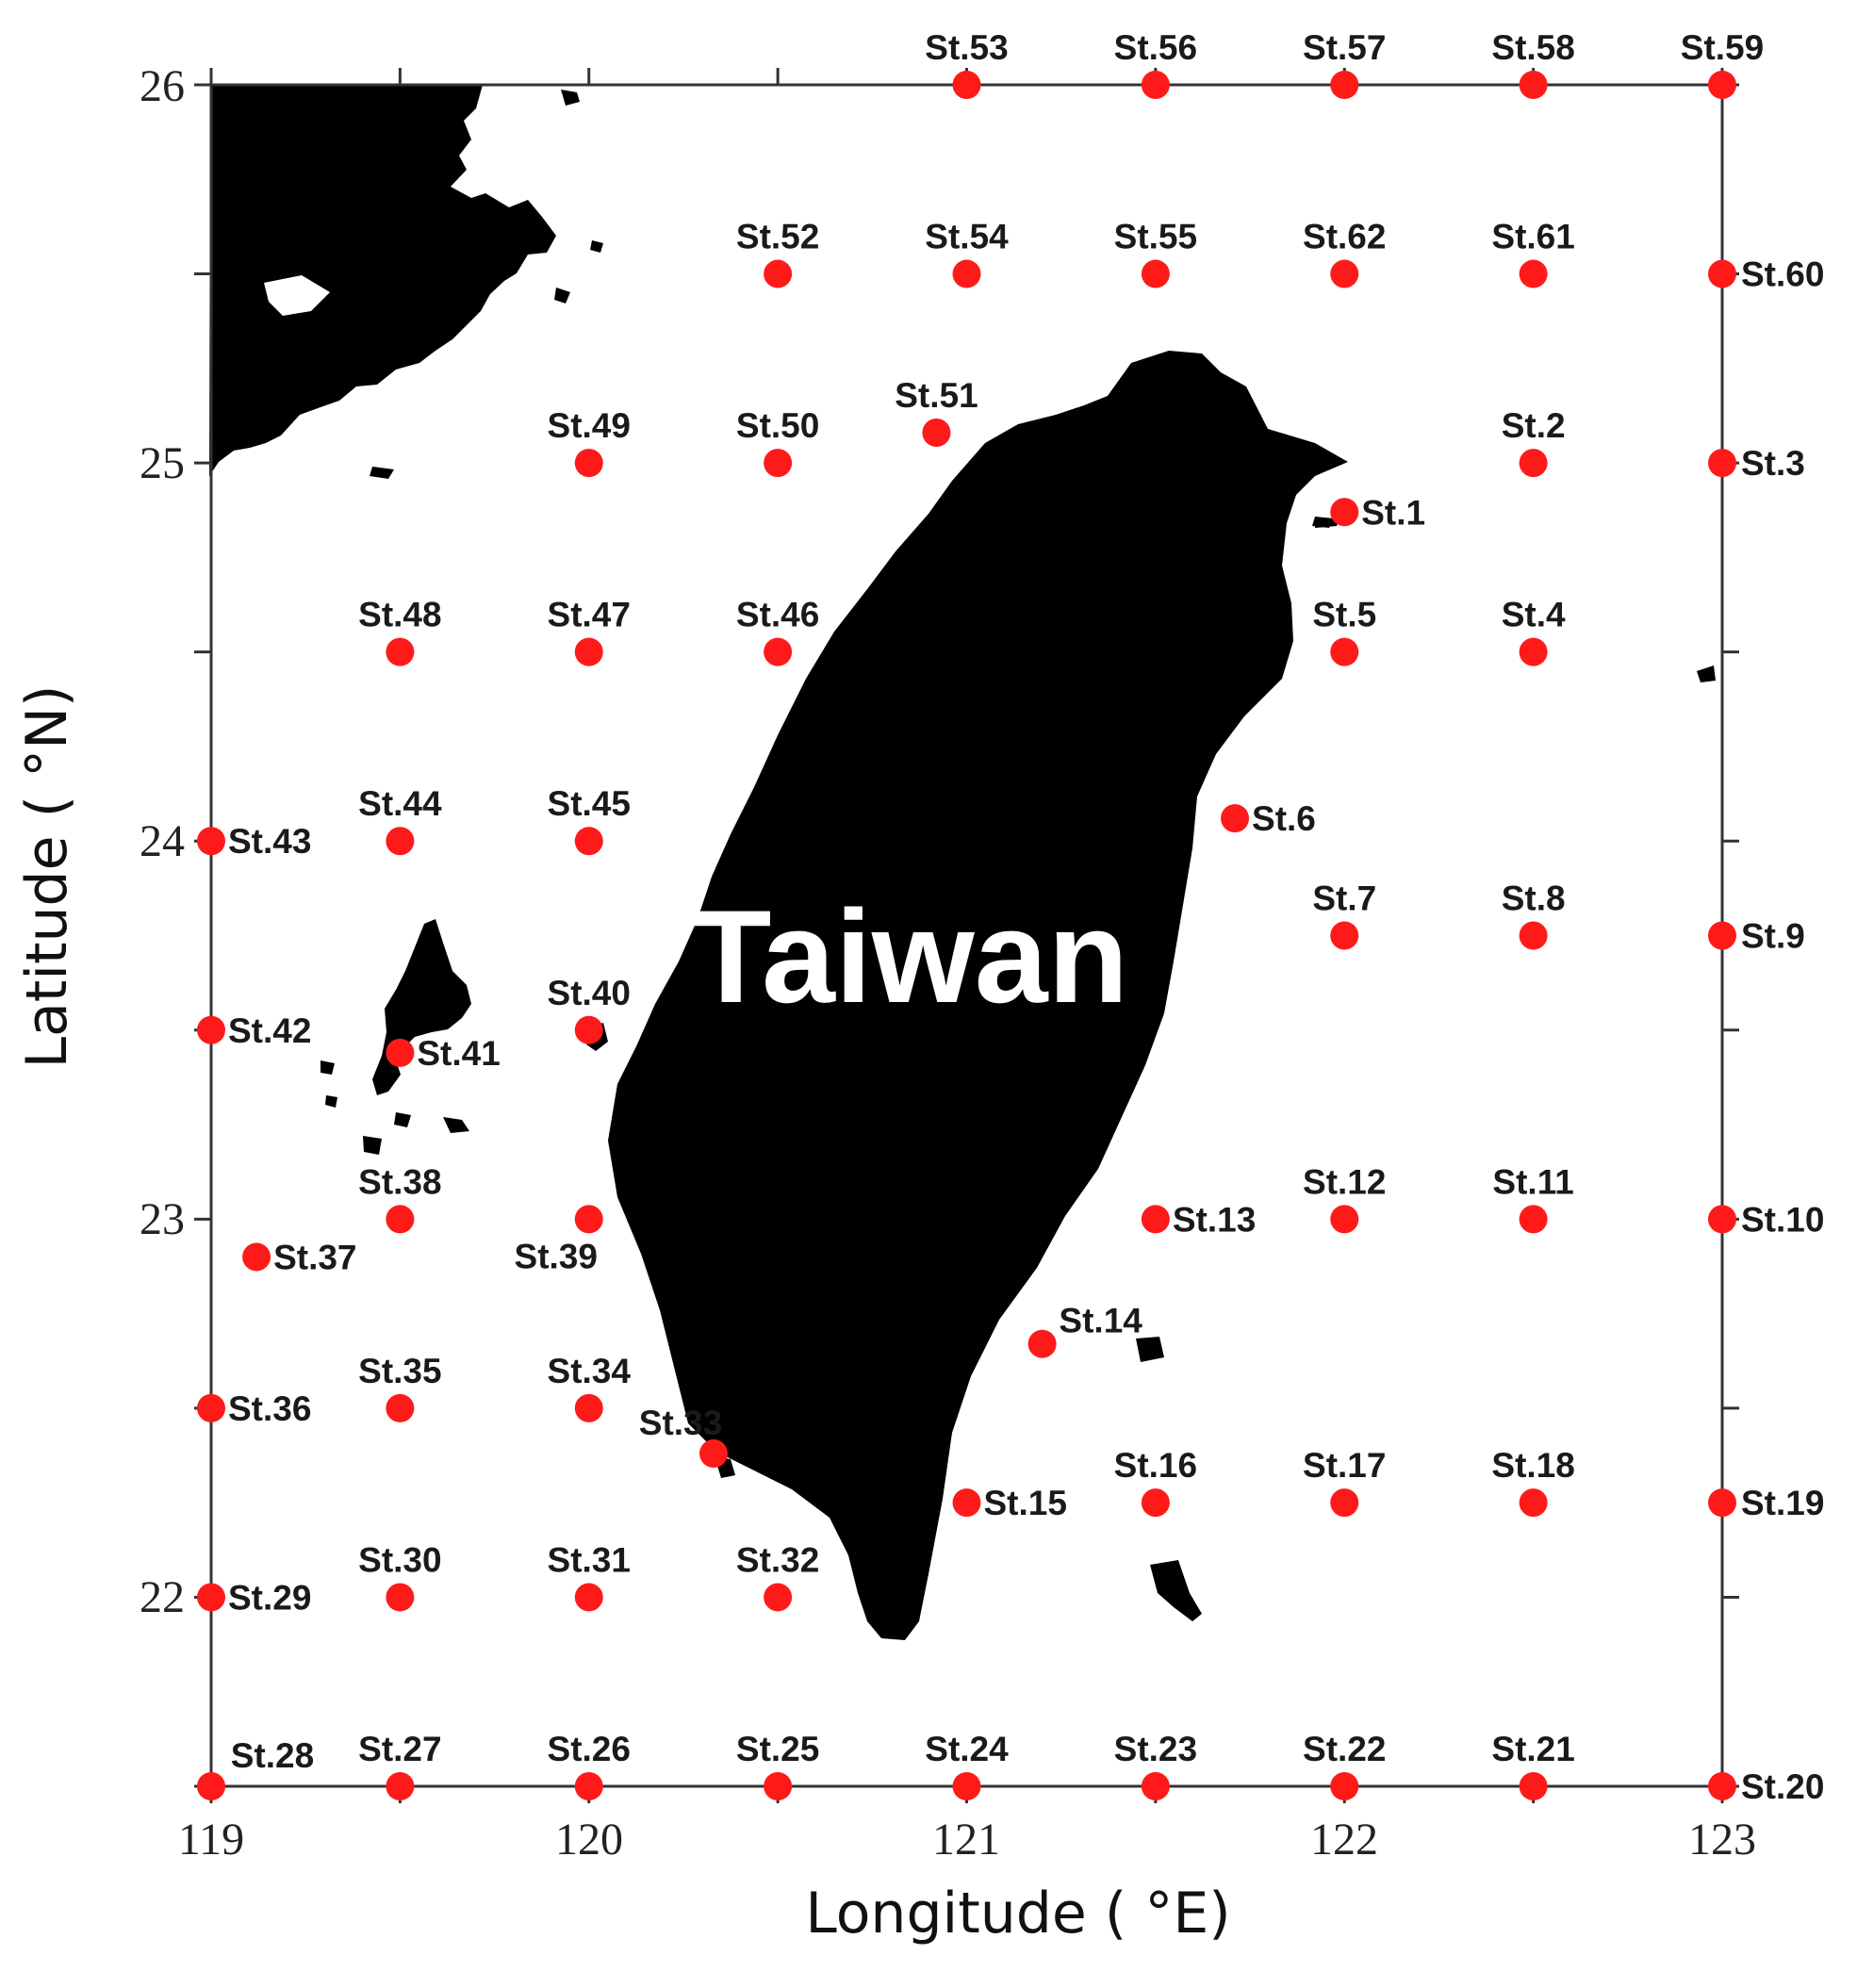 The height and width of the screenshot is (1988, 1857). Describe the element at coordinates (162, 1219) in the screenshot. I see `y-tick-label: 23` at that location.